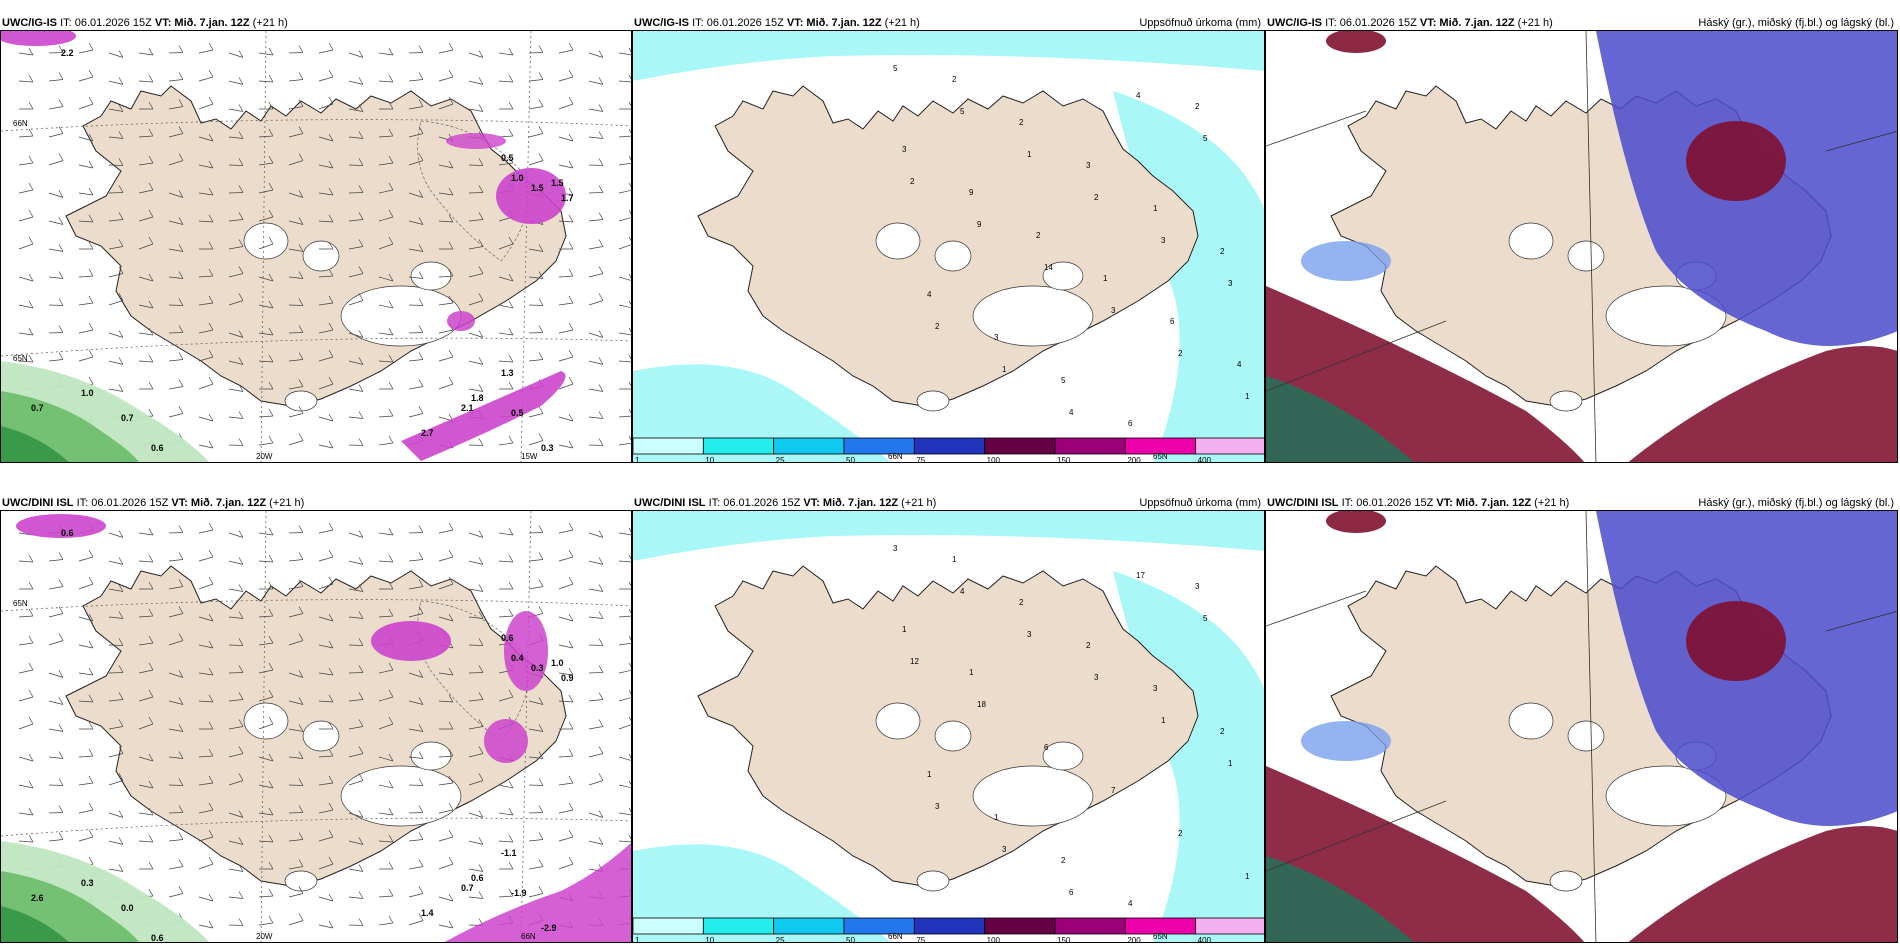 This screenshot has height=950, width=1900. Describe the element at coordinates (1356, 356) in the screenshot. I see `boundary-line` at that location.